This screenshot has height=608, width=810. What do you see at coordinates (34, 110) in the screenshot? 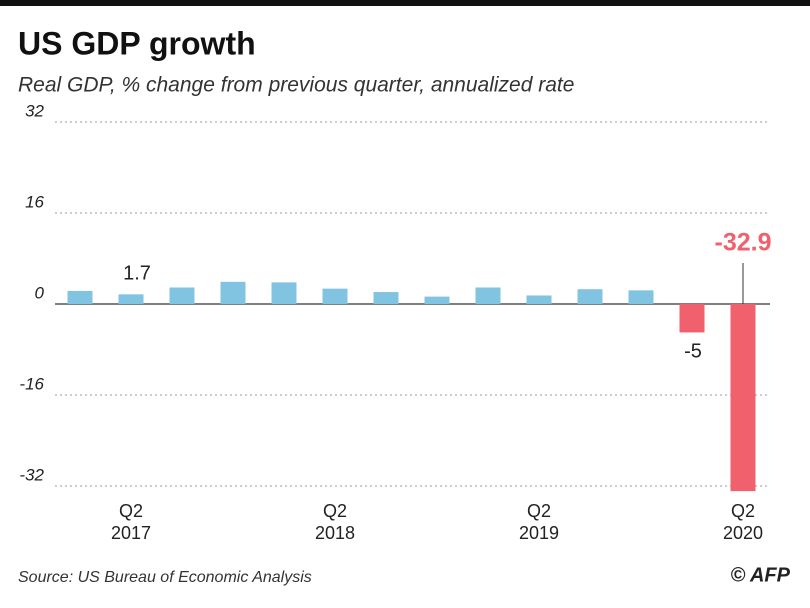
I see `y-tick-label: 32` at bounding box center [34, 110].